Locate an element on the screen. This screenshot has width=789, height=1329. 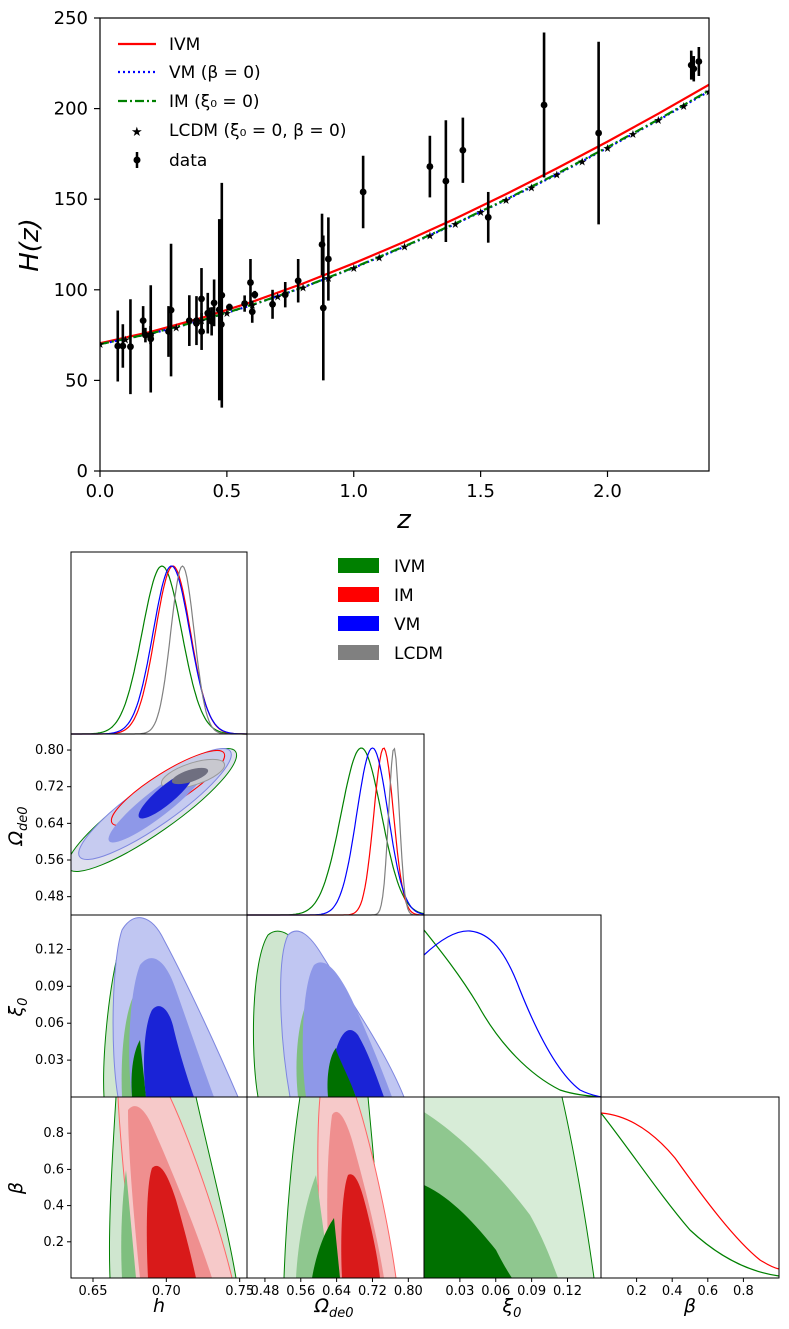
panel-xi-marginal-frame is located at coordinates (512, 1006).